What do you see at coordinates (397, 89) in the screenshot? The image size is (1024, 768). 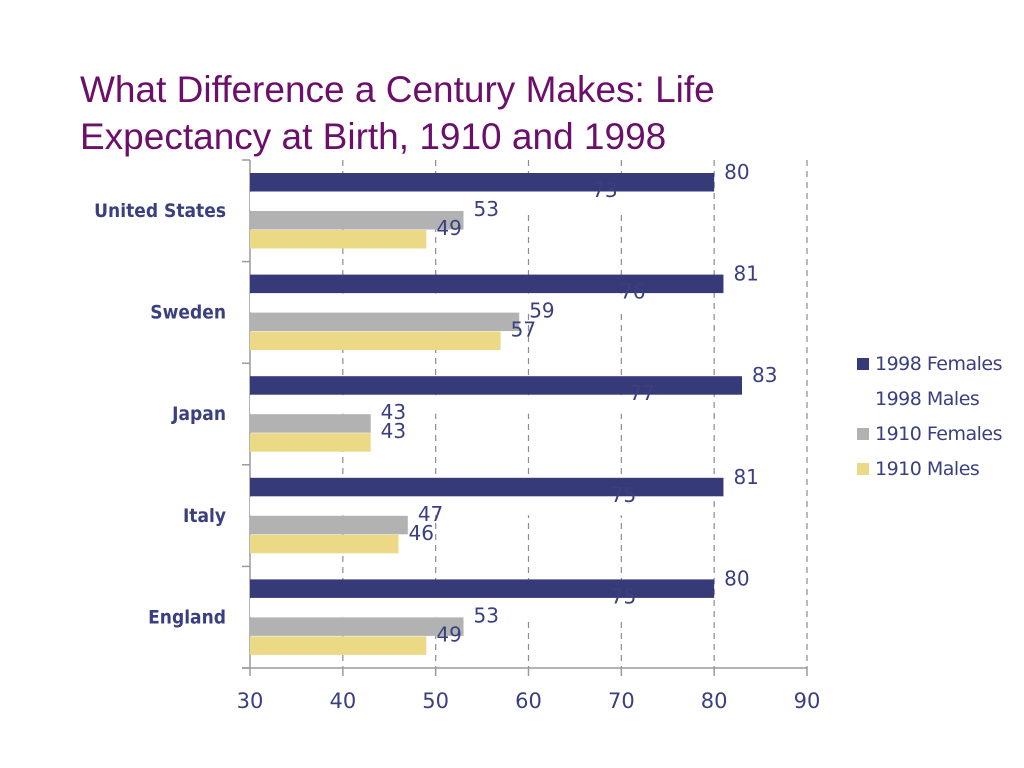 I see `chart-title-line-1: What Difference a Century Makes: Life` at bounding box center [397, 89].